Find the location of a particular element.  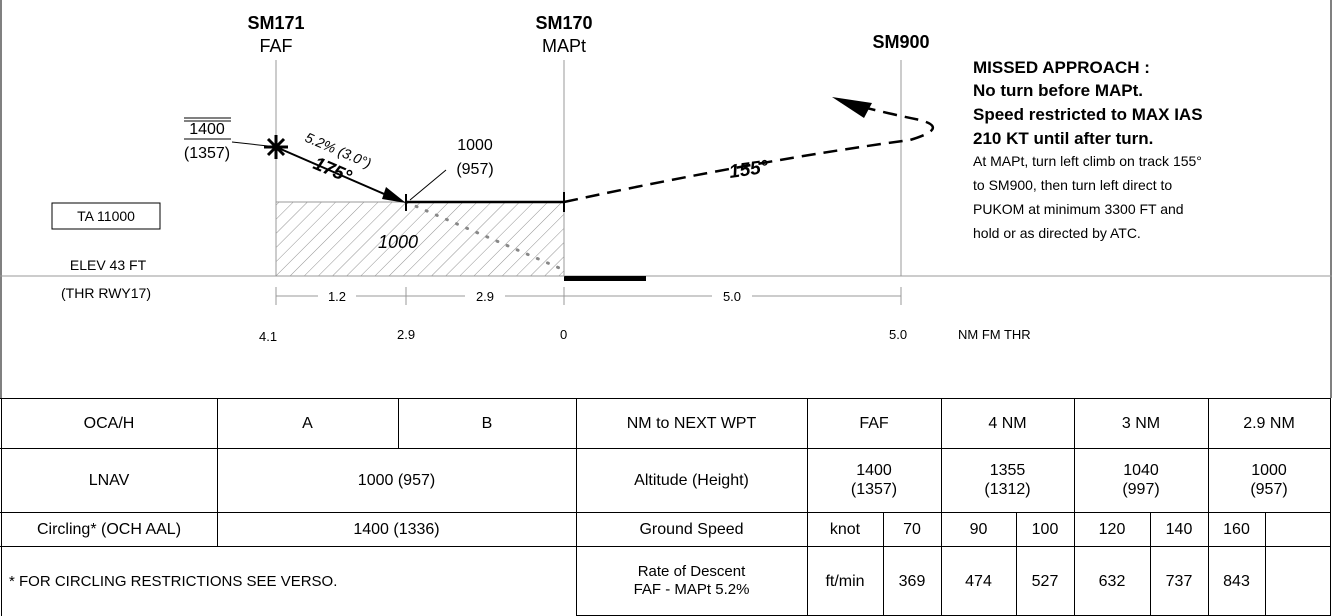

wpt-cell: 3 NM is located at coordinates (1141, 423).